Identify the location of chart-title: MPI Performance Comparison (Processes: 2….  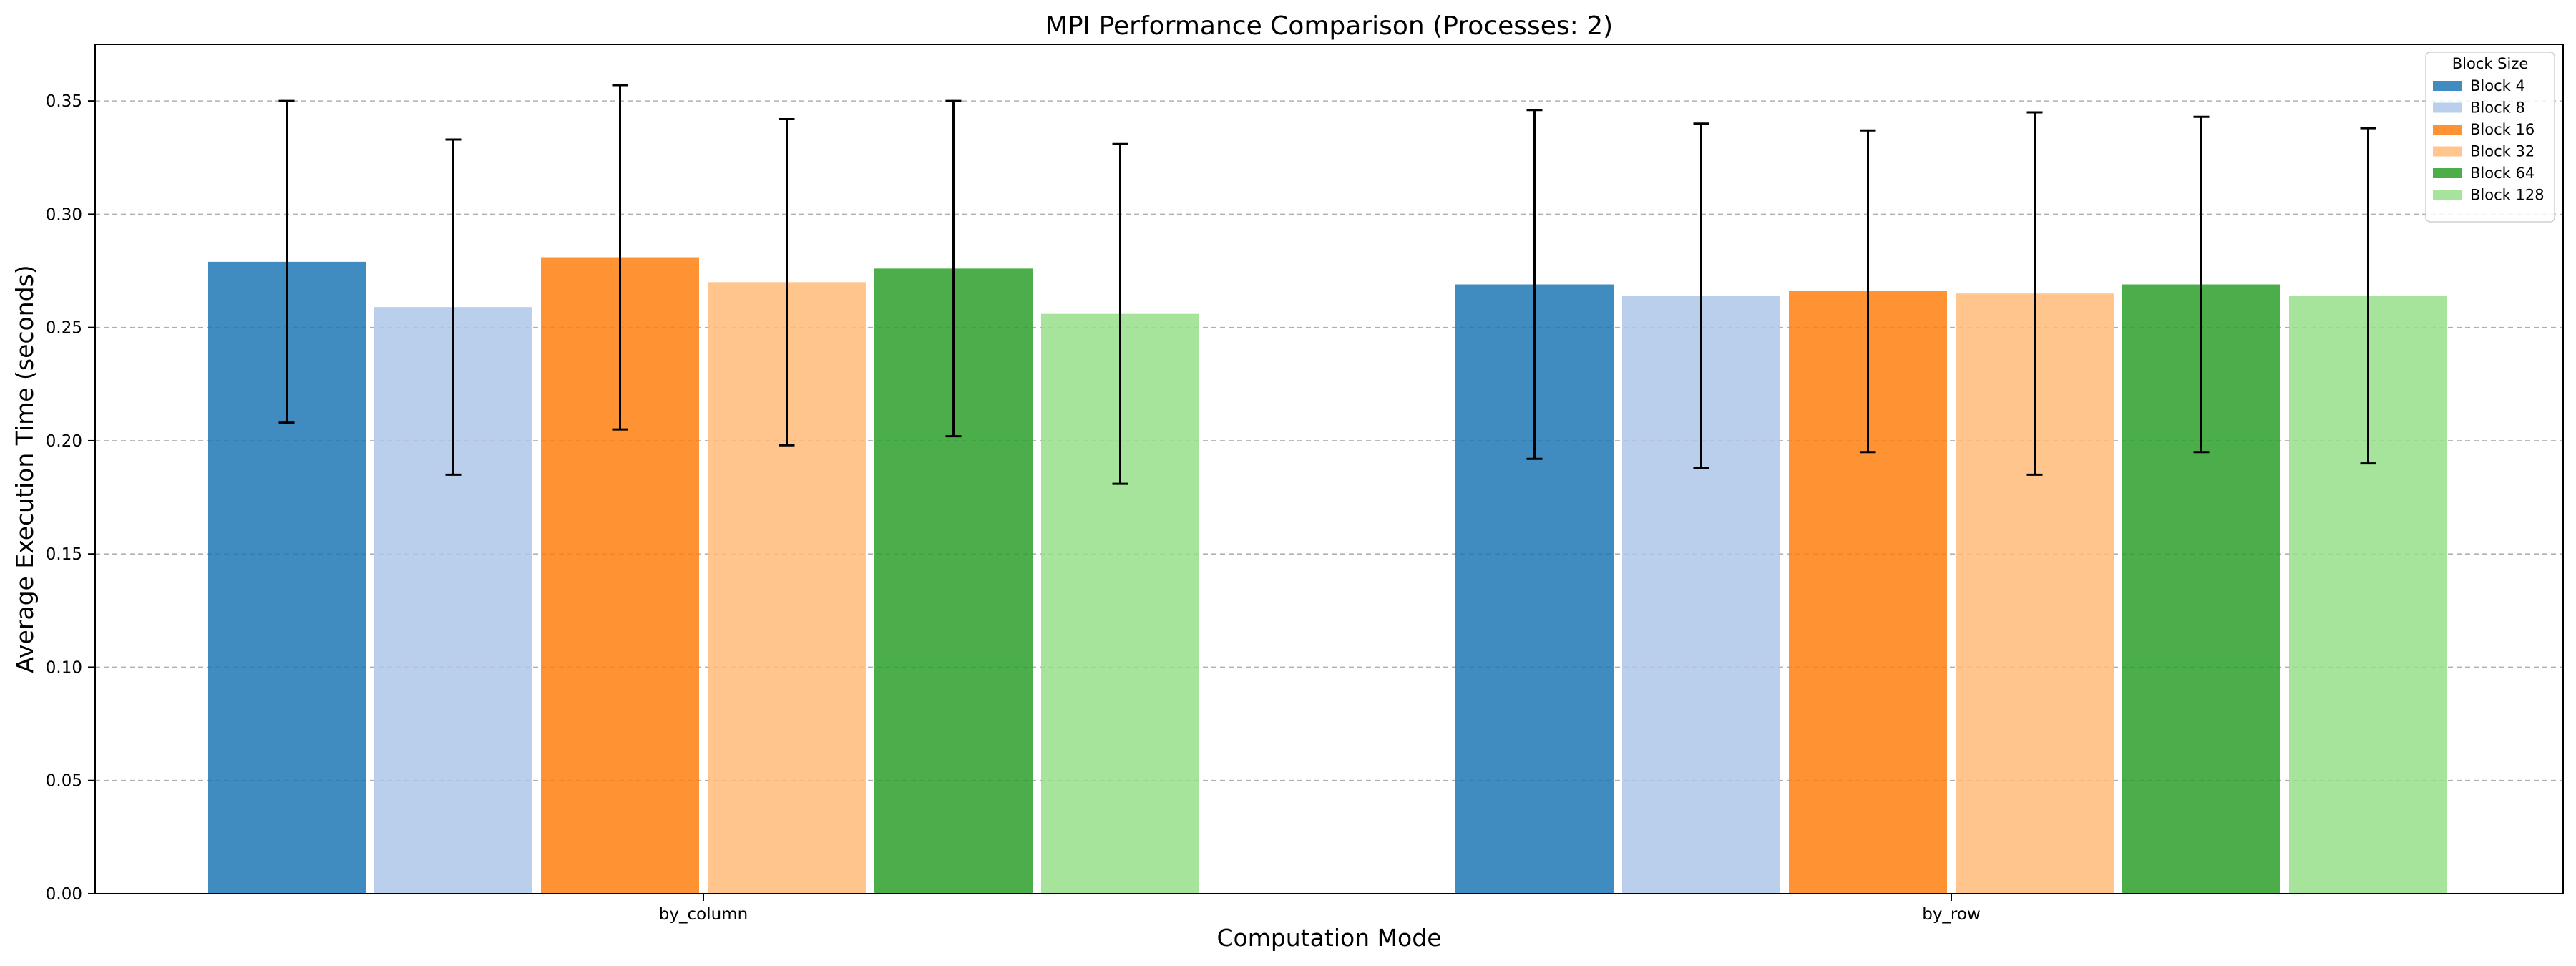
(1329, 26).